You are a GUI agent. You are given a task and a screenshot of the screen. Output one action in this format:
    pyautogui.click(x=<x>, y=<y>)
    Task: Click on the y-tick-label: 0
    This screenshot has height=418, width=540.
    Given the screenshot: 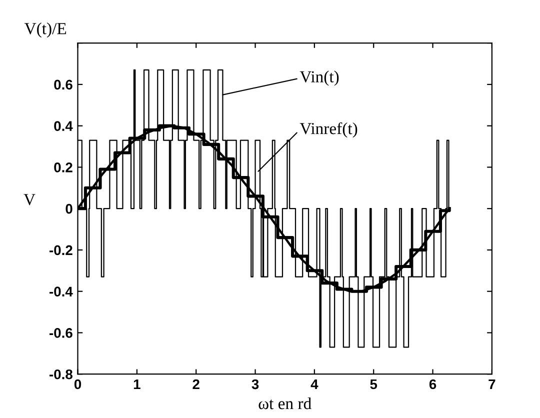 What is the action you would take?
    pyautogui.click(x=69, y=209)
    